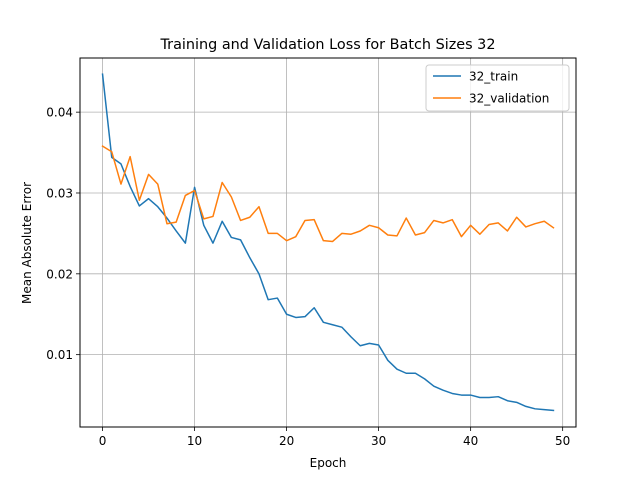  Describe the element at coordinates (328, 194) in the screenshot. I see `series-line-32-validation` at that location.